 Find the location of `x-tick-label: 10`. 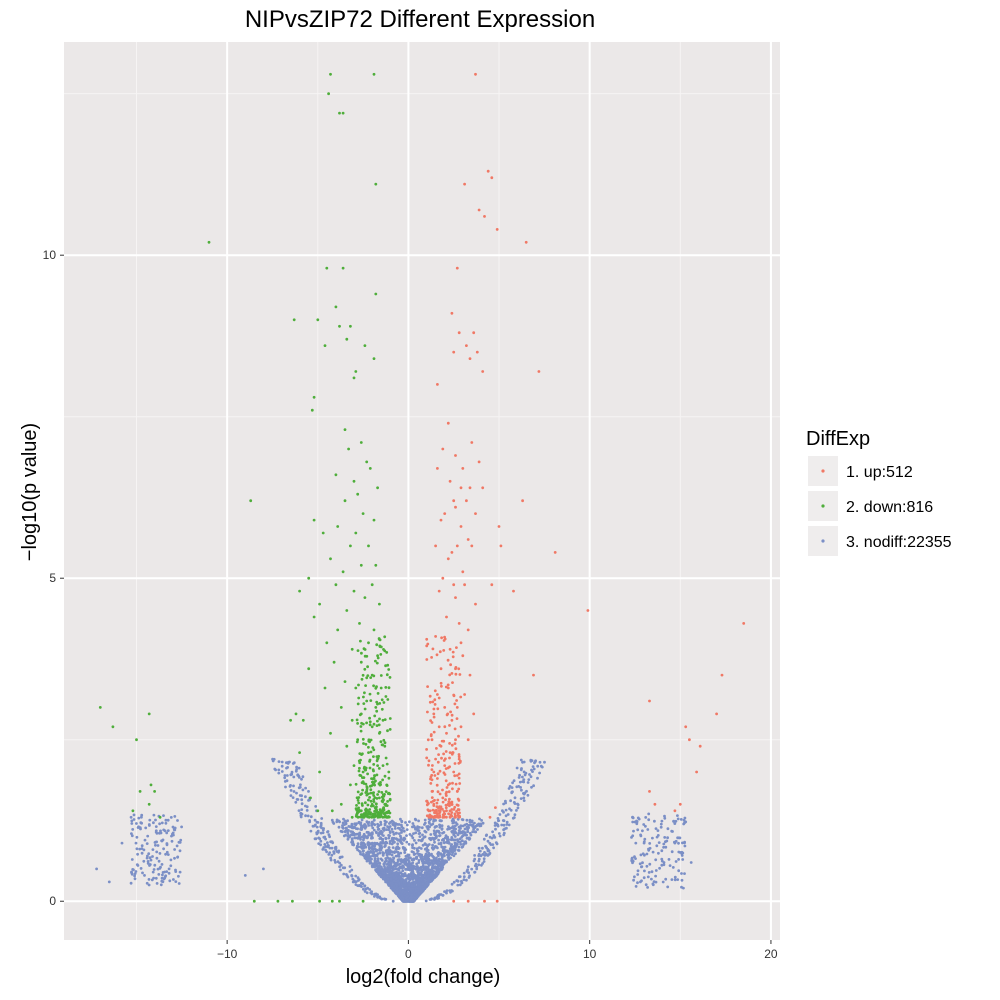

x-tick-label: 10 is located at coordinates (590, 954).